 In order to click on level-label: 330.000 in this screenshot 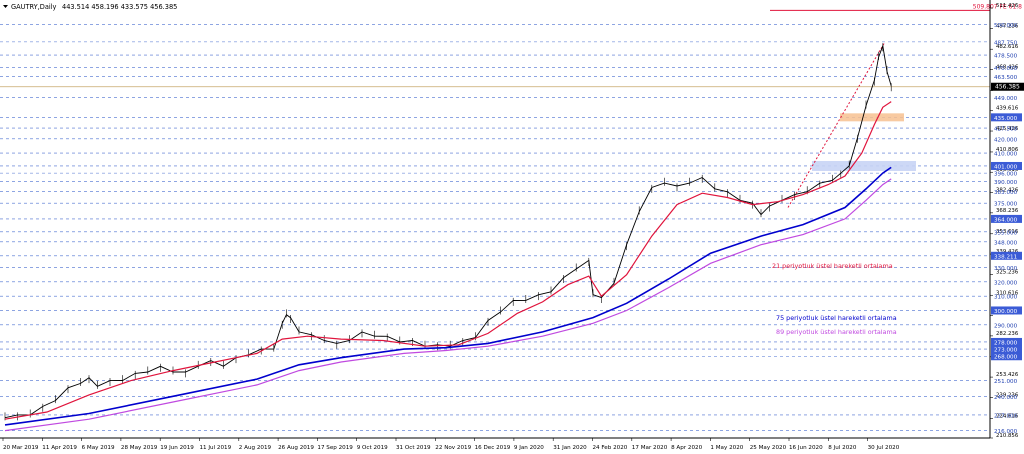, I will do `click(1006, 269)`.